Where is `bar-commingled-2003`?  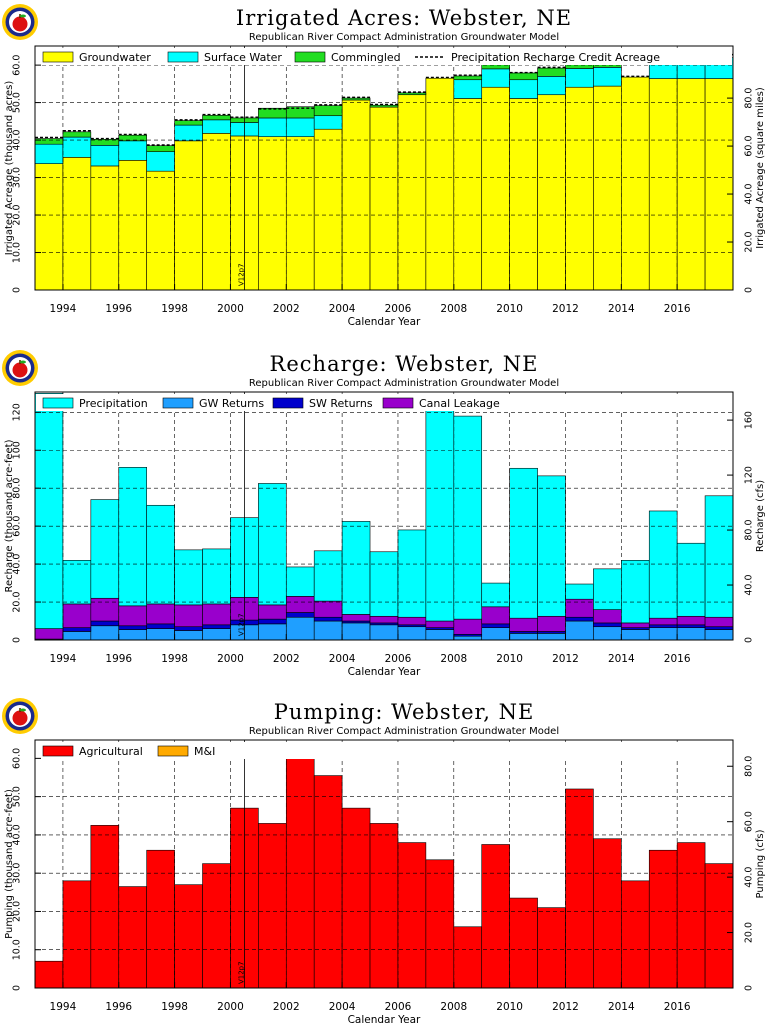
bar-commingled-2003 is located at coordinates (328, 111).